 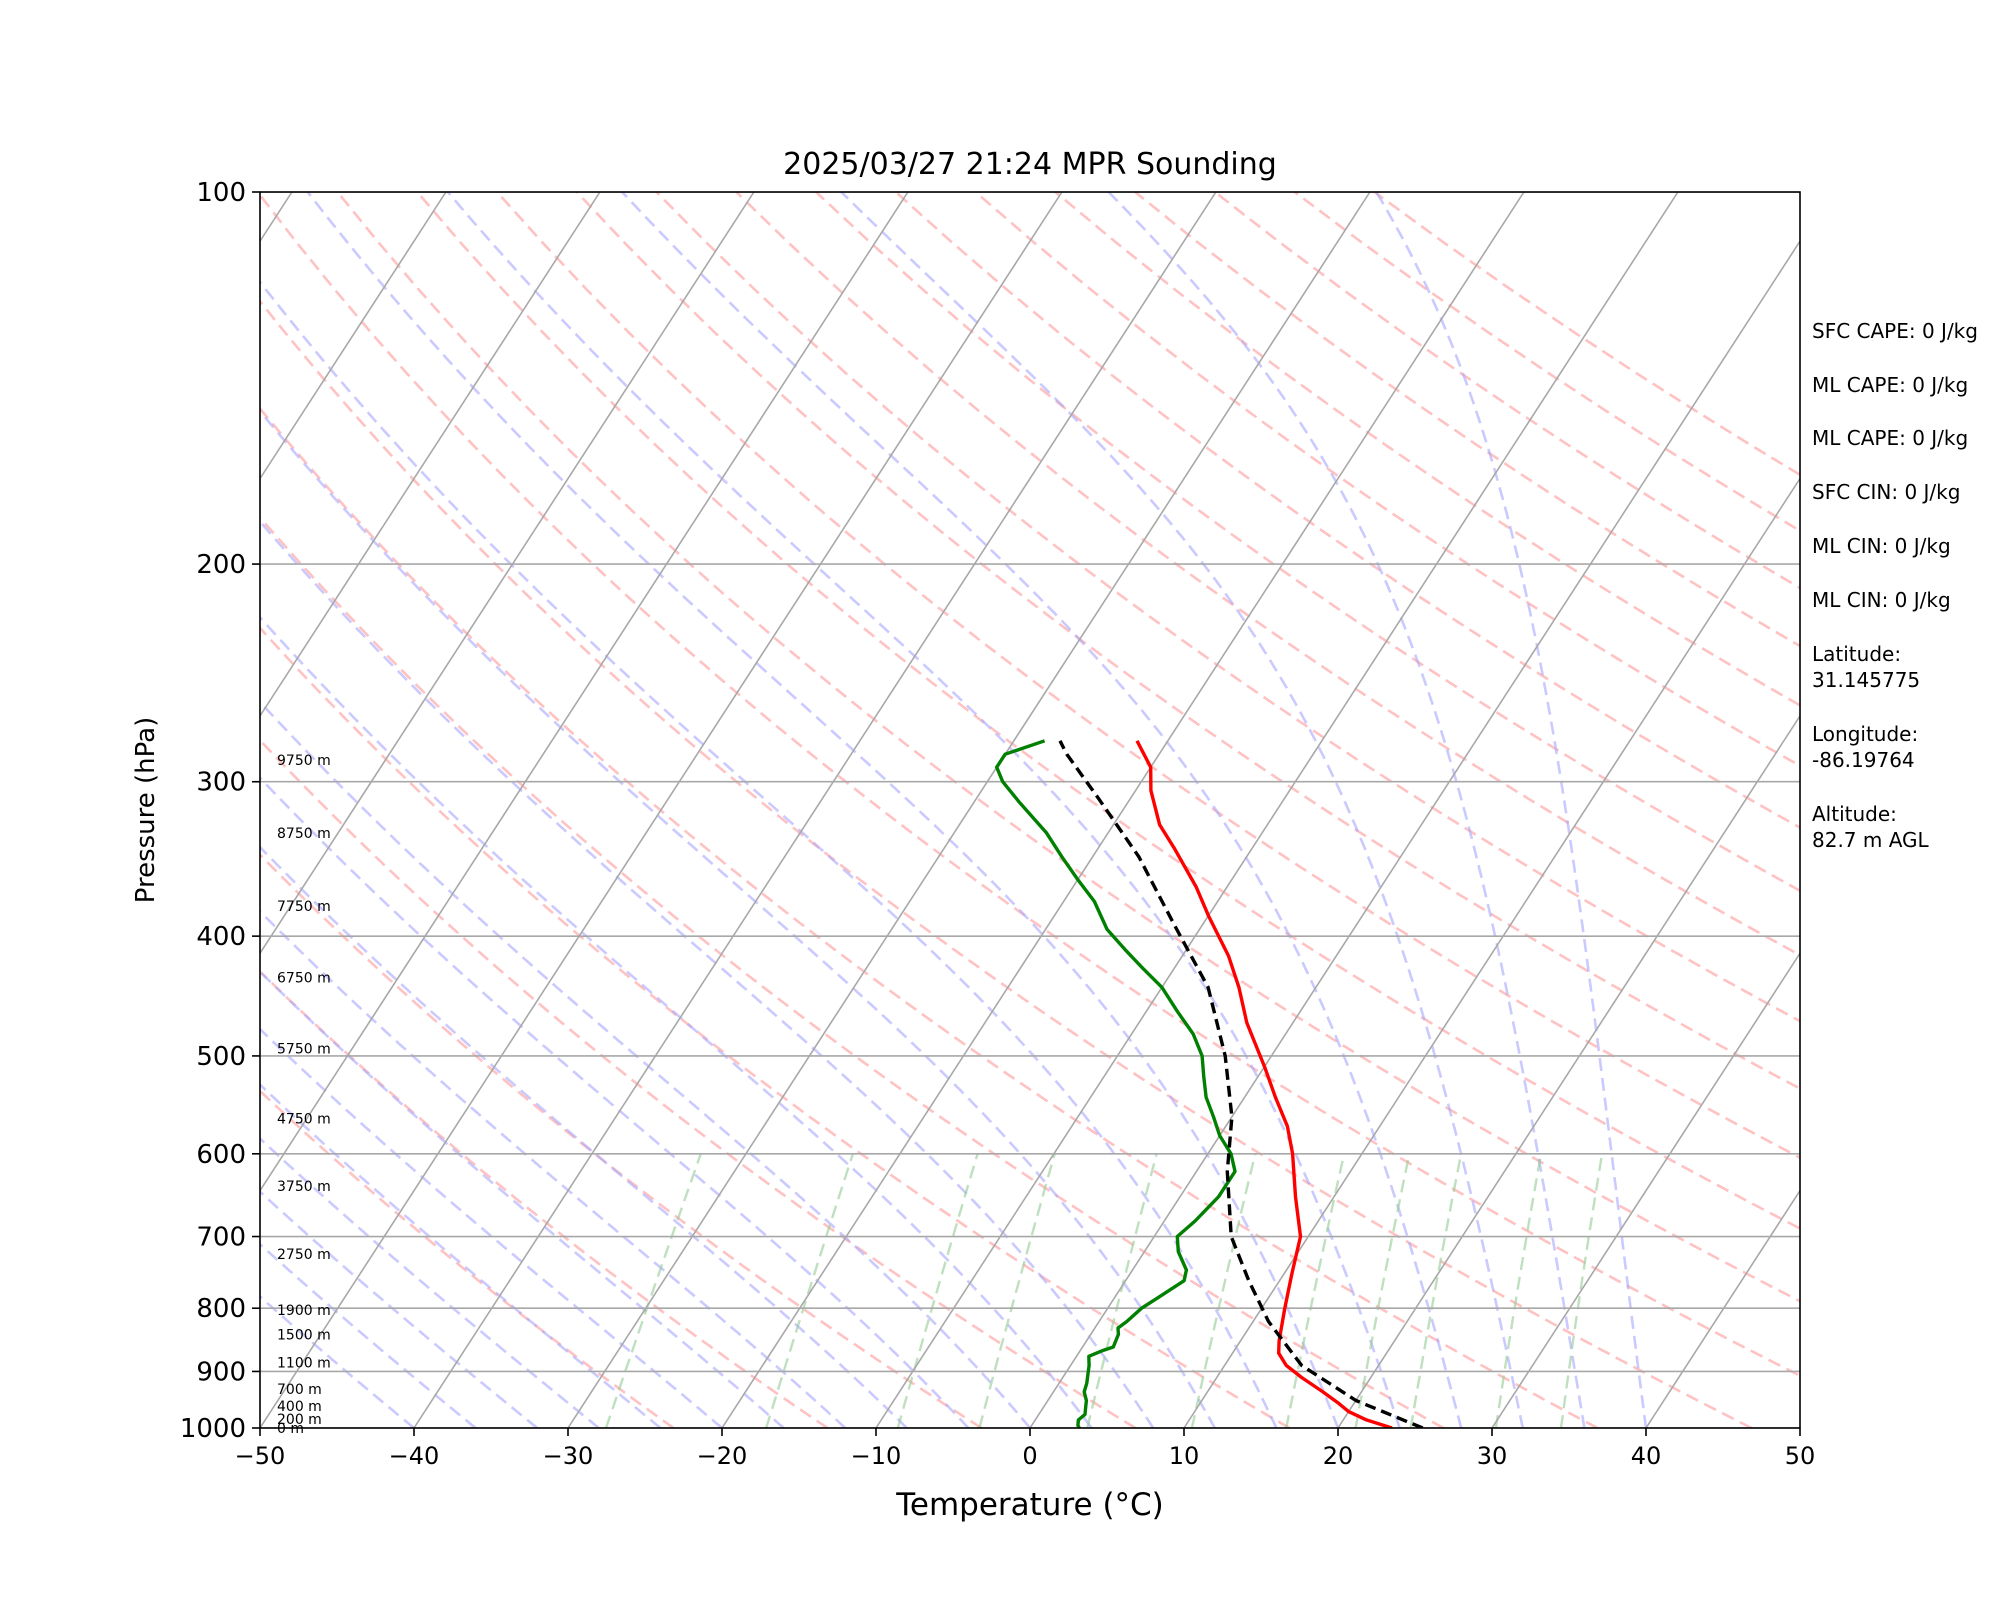 What do you see at coordinates (221, 1057) in the screenshot?
I see `y-tick-label: 500` at bounding box center [221, 1057].